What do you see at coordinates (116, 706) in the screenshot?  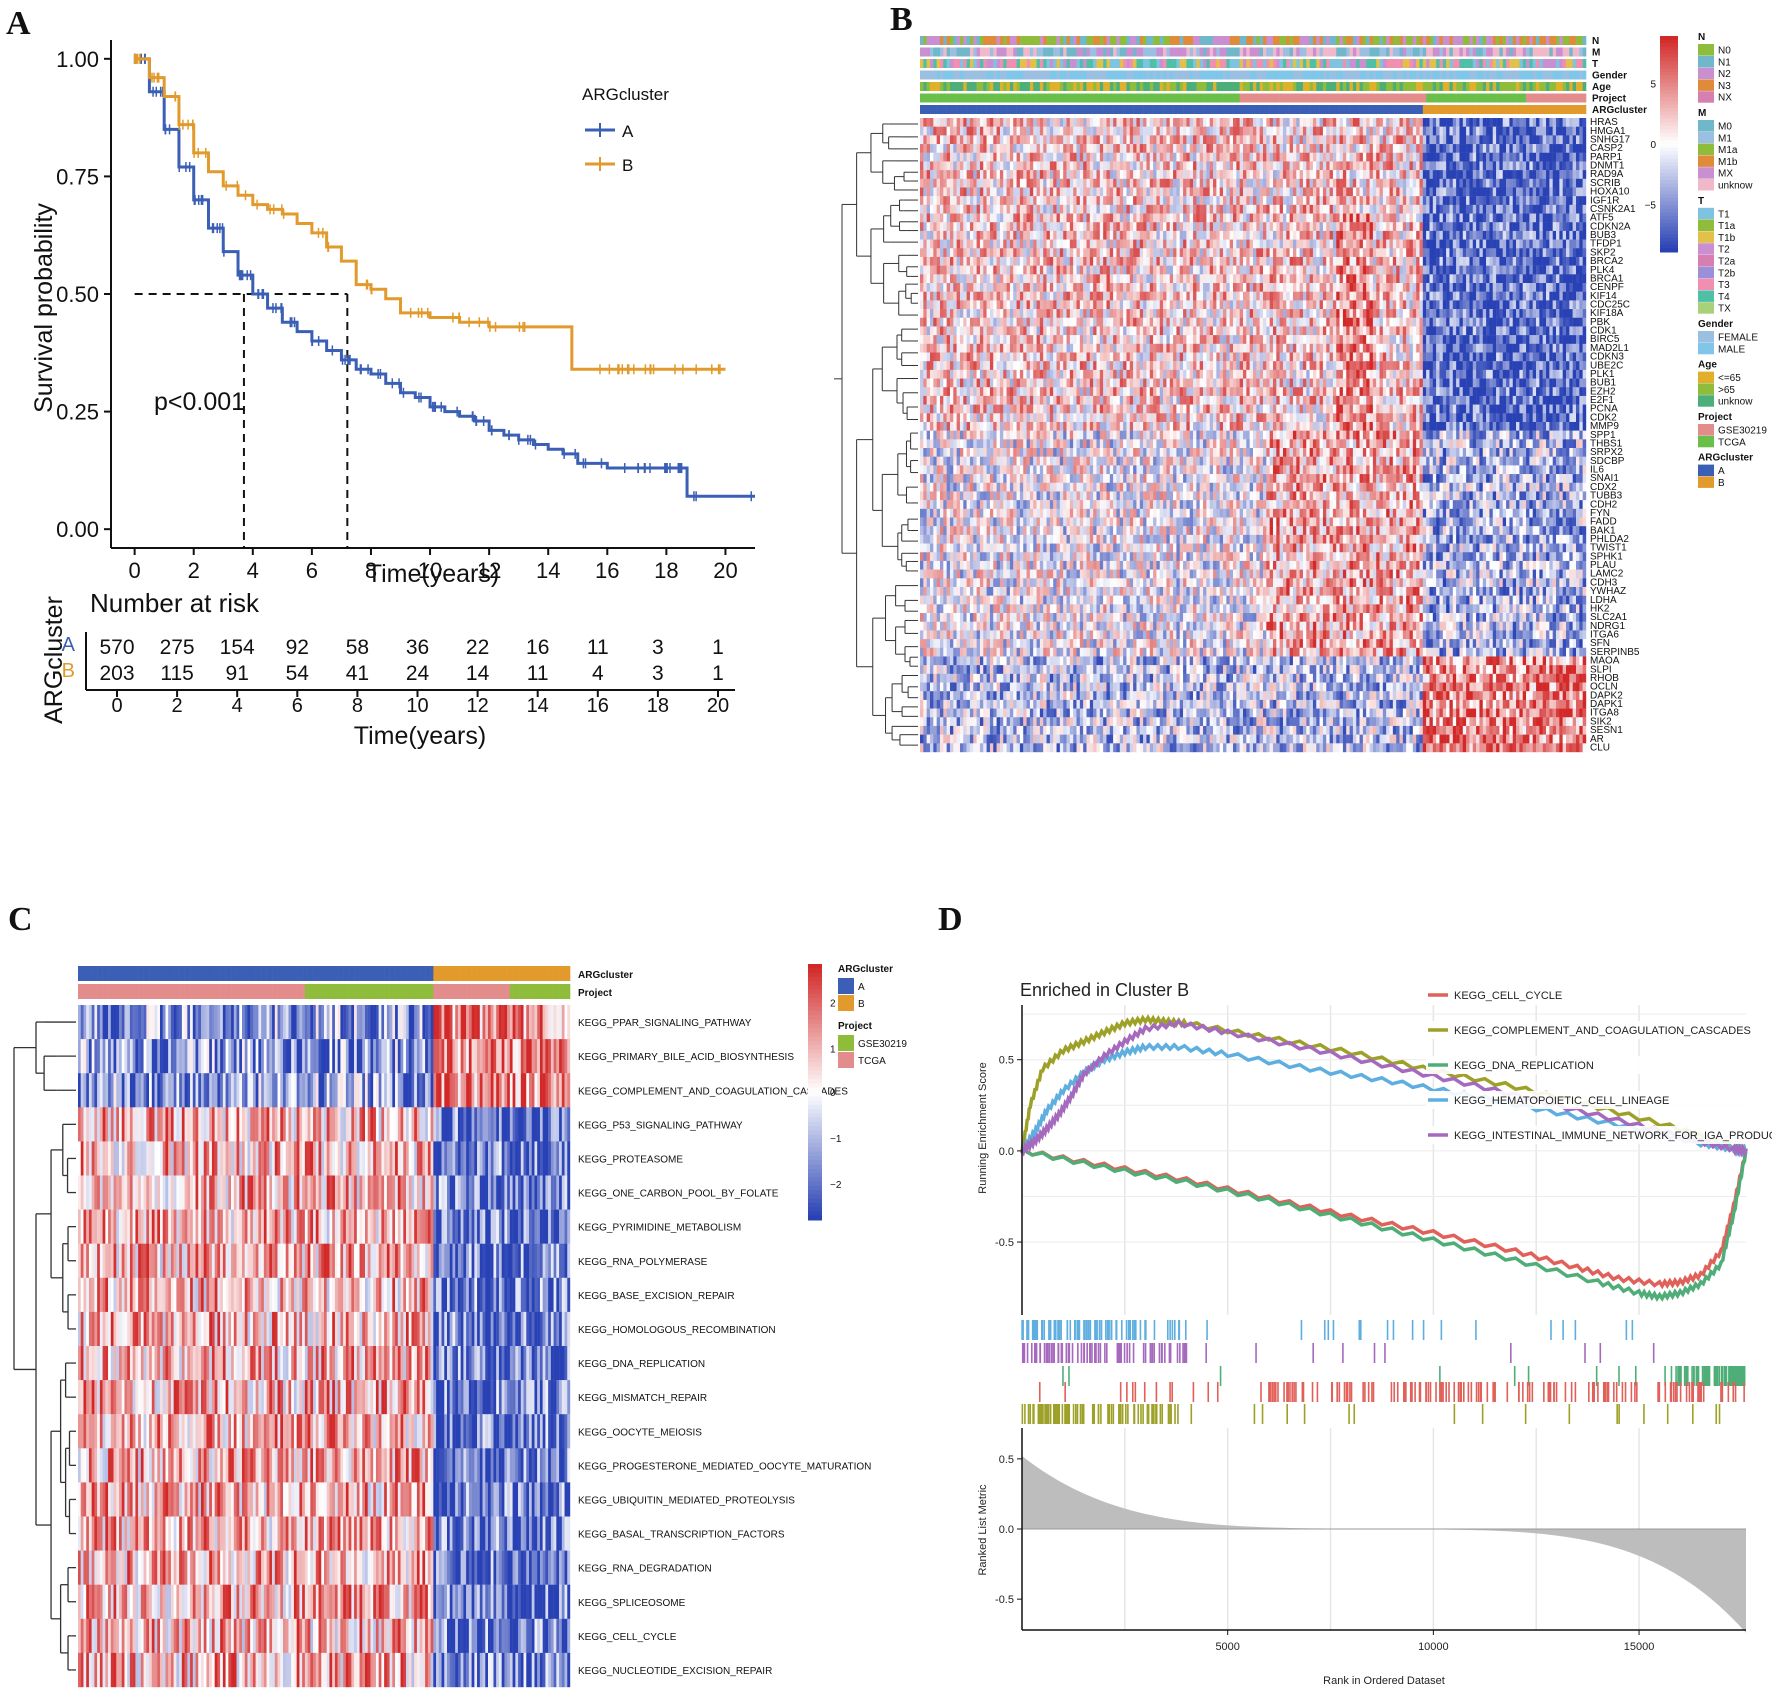 I see `risk-time-label: 0` at bounding box center [116, 706].